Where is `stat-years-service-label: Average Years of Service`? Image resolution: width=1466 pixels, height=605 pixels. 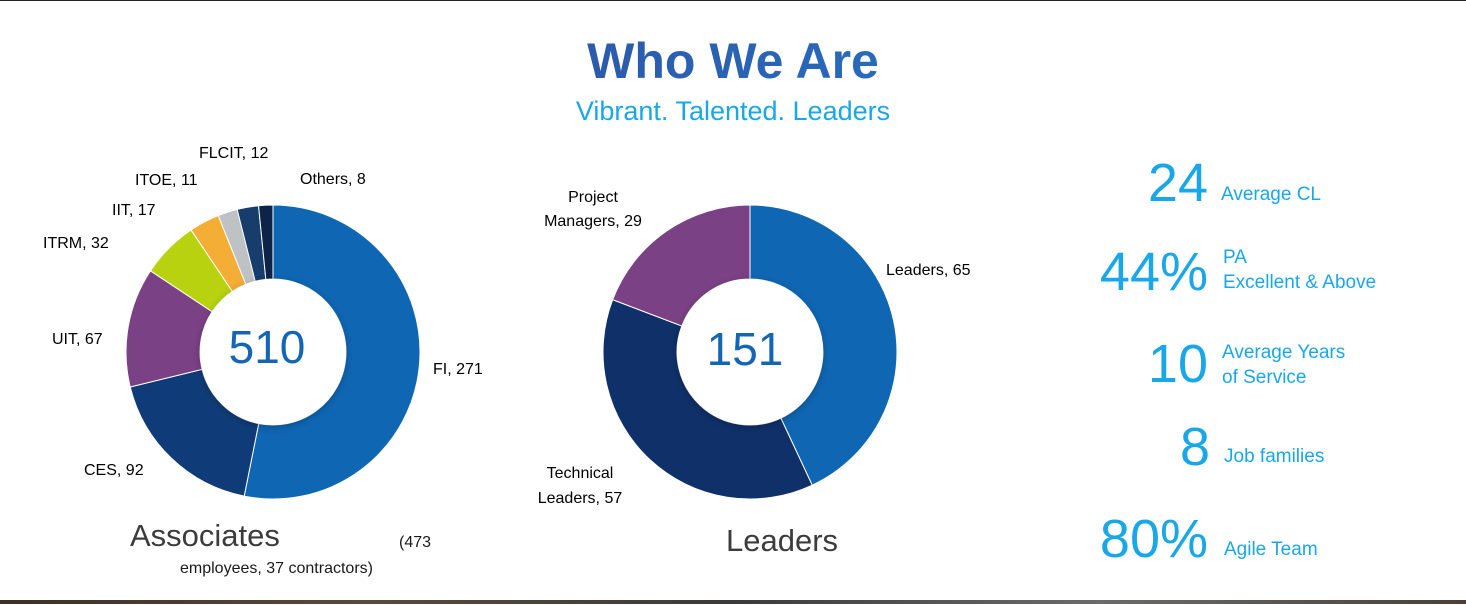
stat-years-service-label: Average Years of Service is located at coordinates (1284, 365).